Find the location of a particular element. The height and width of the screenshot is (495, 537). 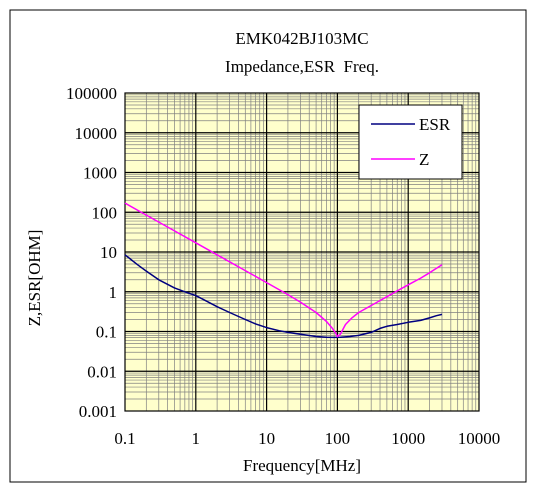

y-tick-label: 1 is located at coordinates (113, 292).